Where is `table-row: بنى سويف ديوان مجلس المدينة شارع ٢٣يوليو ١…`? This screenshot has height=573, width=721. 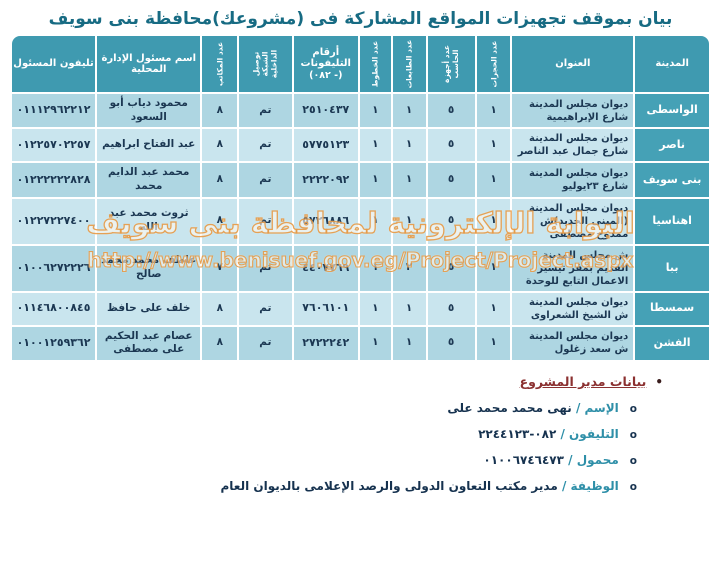 table-row: بنى سويف ديوان مجلس المدينة شارع ٢٣يوليو ١… is located at coordinates (360, 180).